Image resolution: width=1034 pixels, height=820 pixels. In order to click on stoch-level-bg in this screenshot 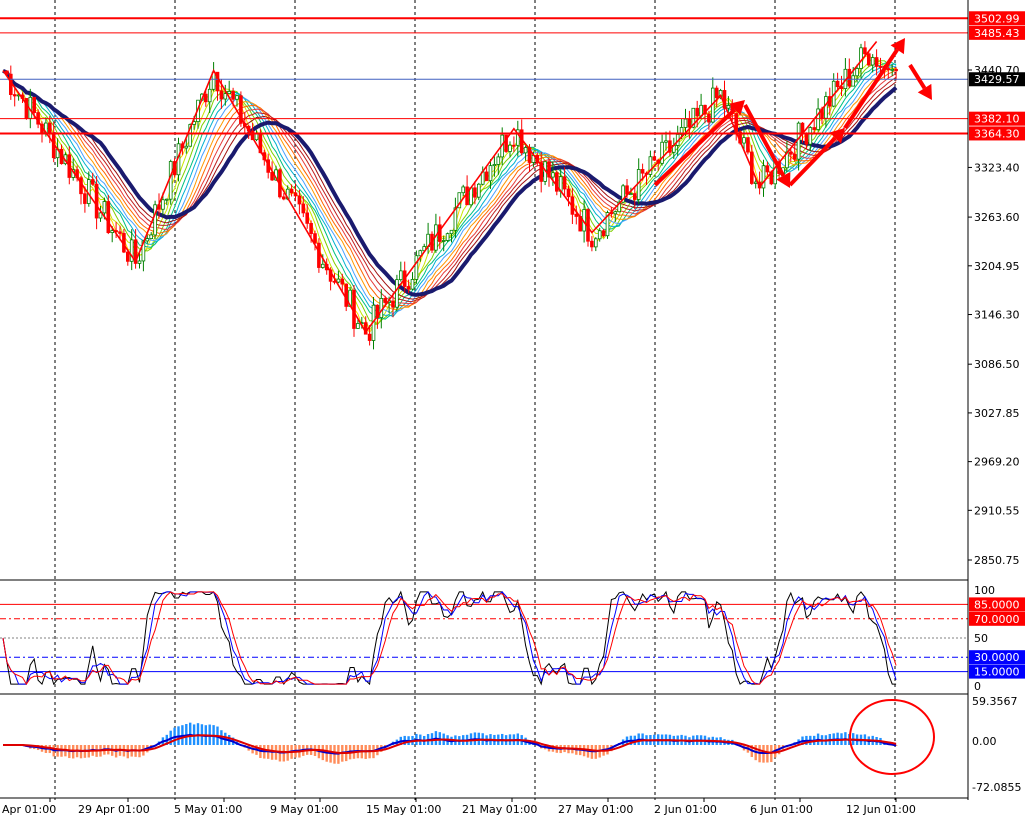, I will do `click(997, 657)`.